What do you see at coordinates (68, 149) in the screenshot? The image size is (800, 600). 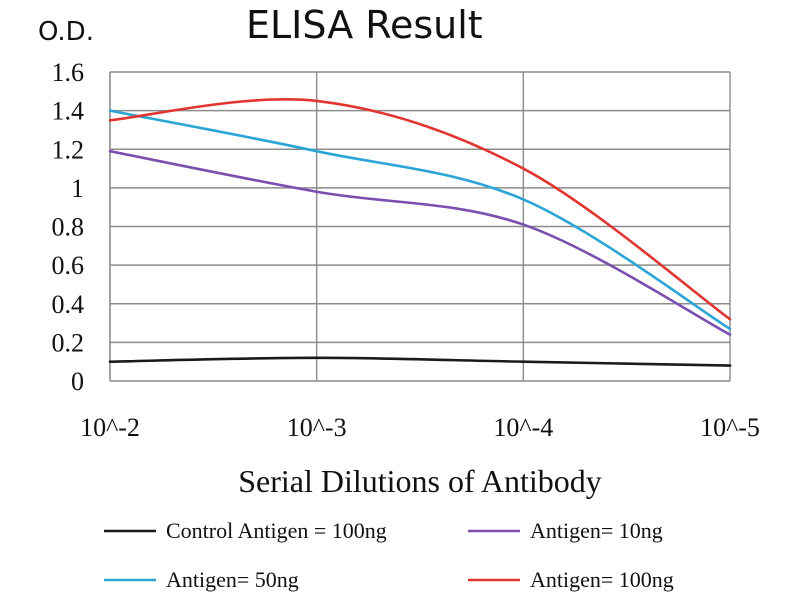 I see `y-tick-label: 1.2` at bounding box center [68, 149].